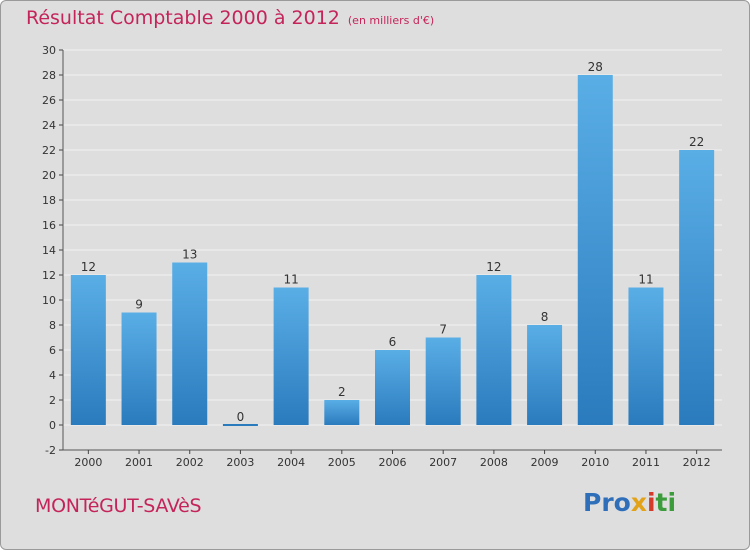 The width and height of the screenshot is (750, 550). I want to click on x-tick-label: 2012, so click(697, 462).